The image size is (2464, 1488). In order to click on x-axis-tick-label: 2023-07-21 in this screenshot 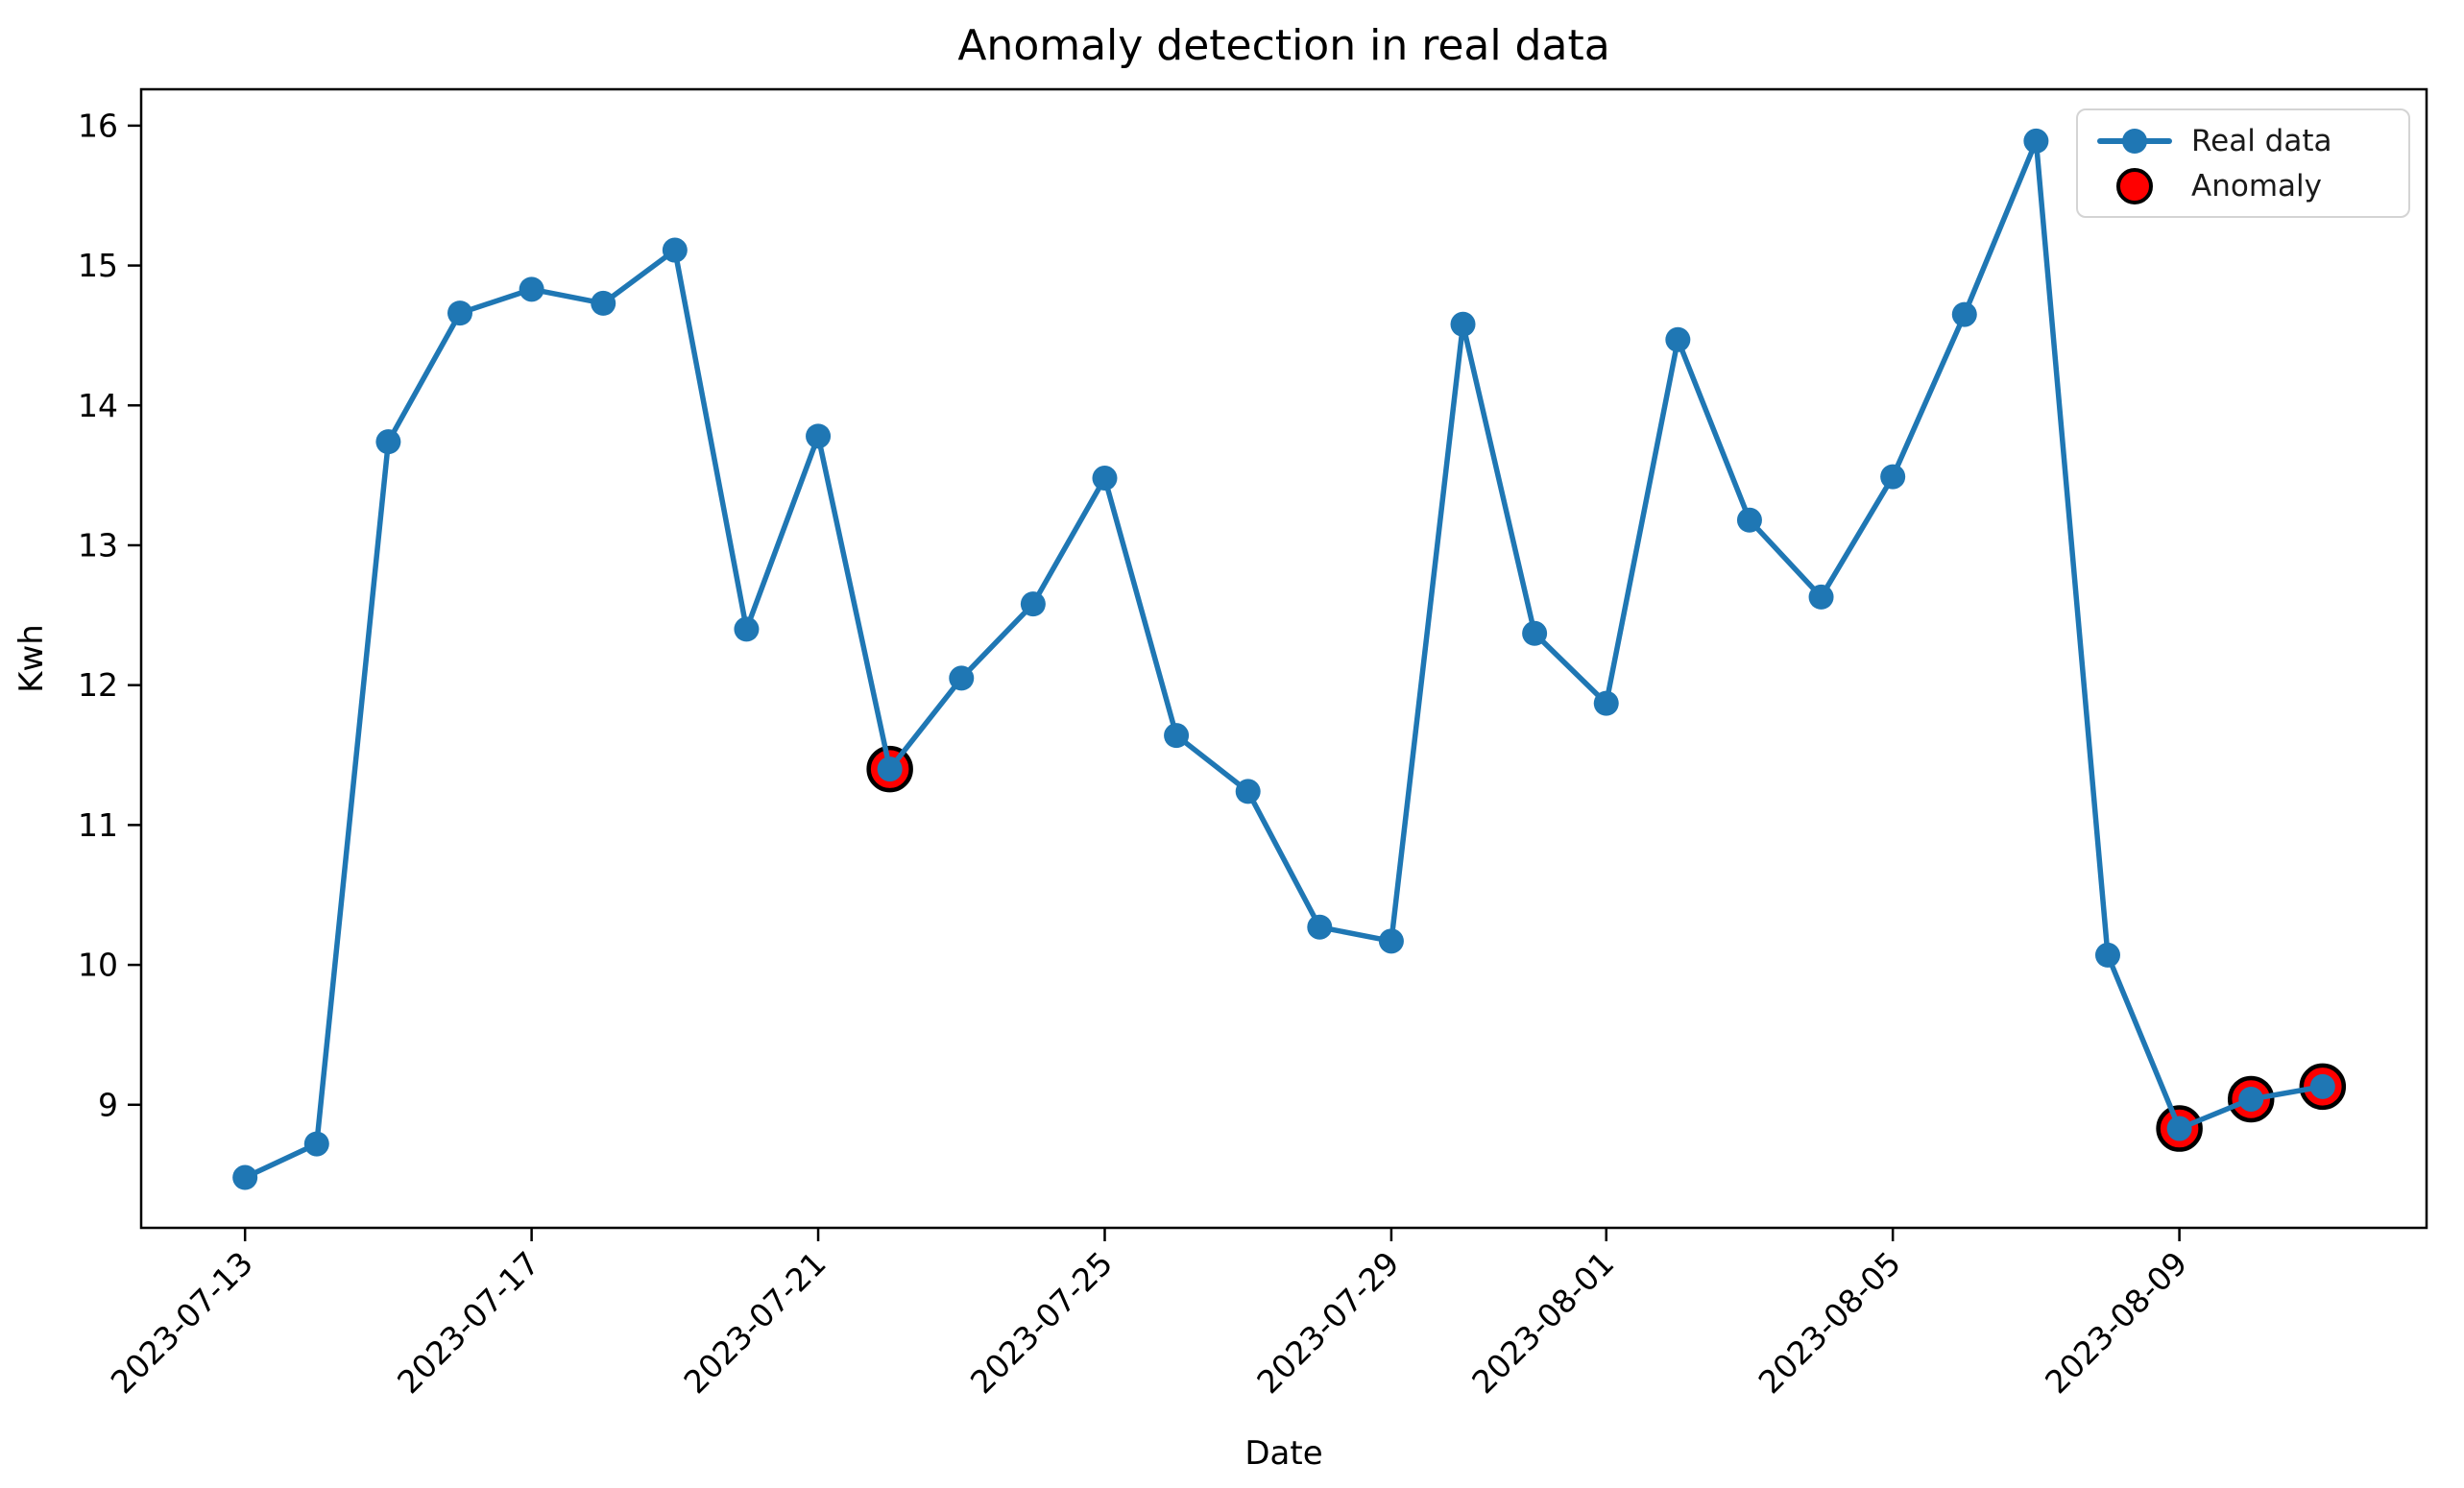, I will do `click(755, 1322)`.